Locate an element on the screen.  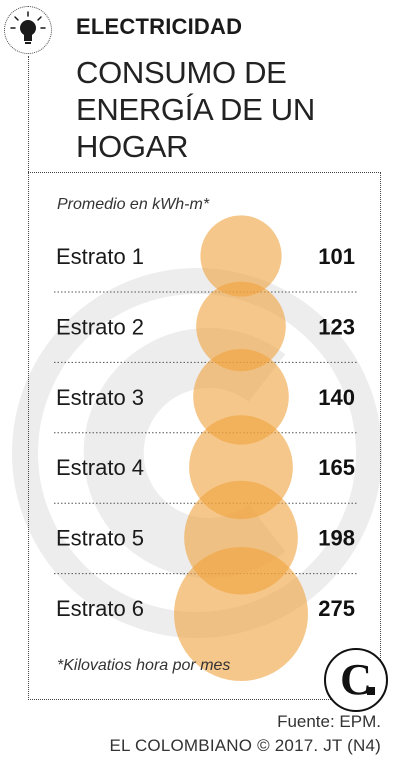
chart-subtitle: Promedio en kWh-m* is located at coordinates (133, 204).